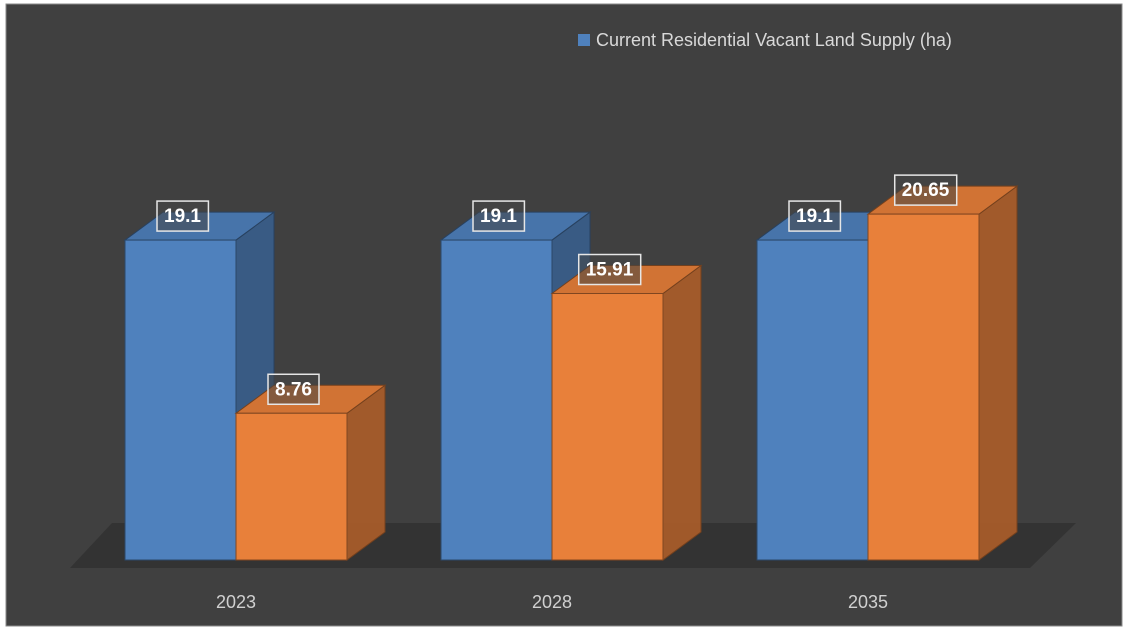  What do you see at coordinates (584, 40) in the screenshot?
I see `legend-swatch` at bounding box center [584, 40].